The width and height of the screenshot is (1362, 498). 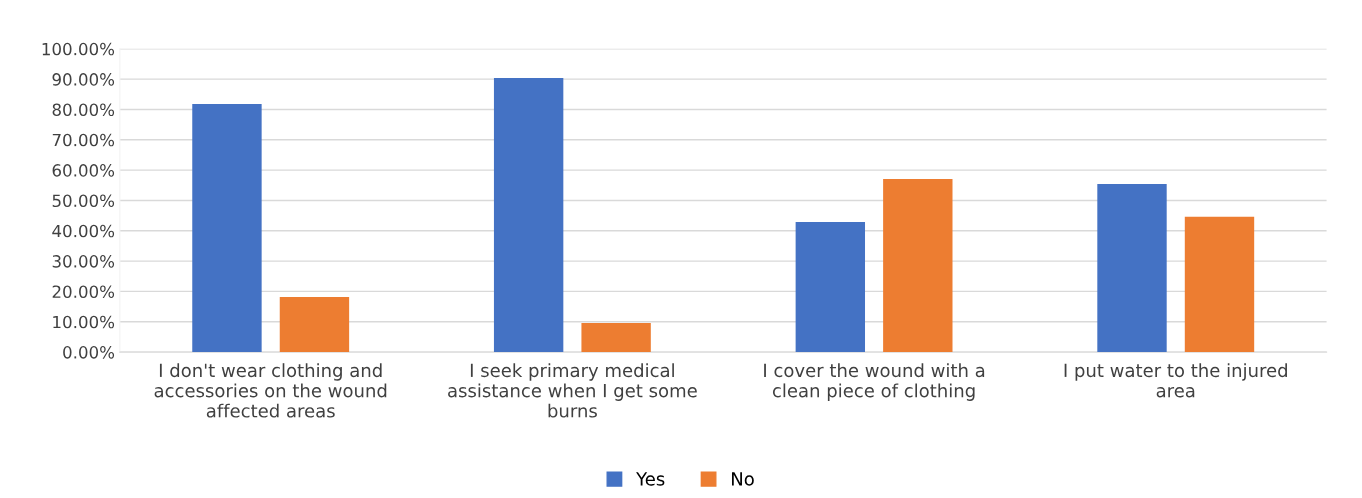 I want to click on y-tick-label: 10.00%, so click(x=84, y=322).